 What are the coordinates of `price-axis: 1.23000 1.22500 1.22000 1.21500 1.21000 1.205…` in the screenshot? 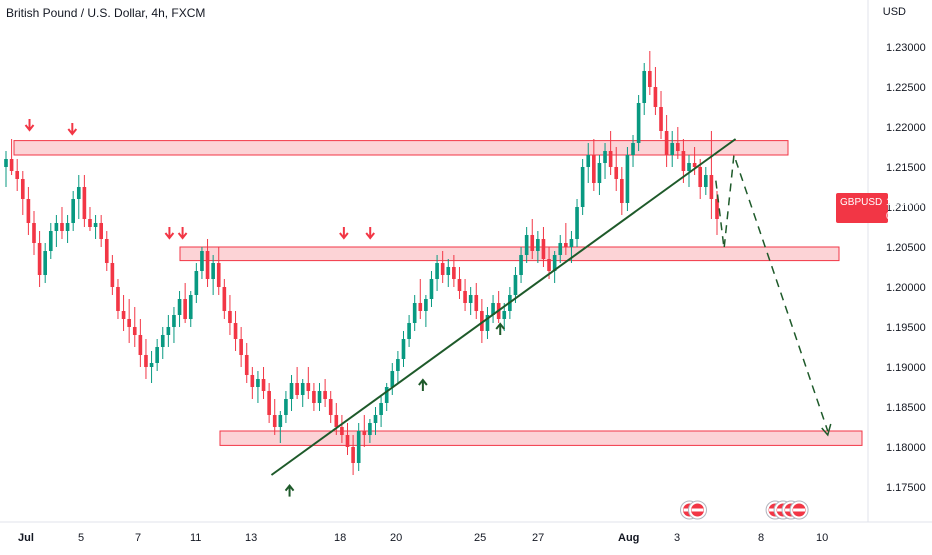 It's located at (906, 268).